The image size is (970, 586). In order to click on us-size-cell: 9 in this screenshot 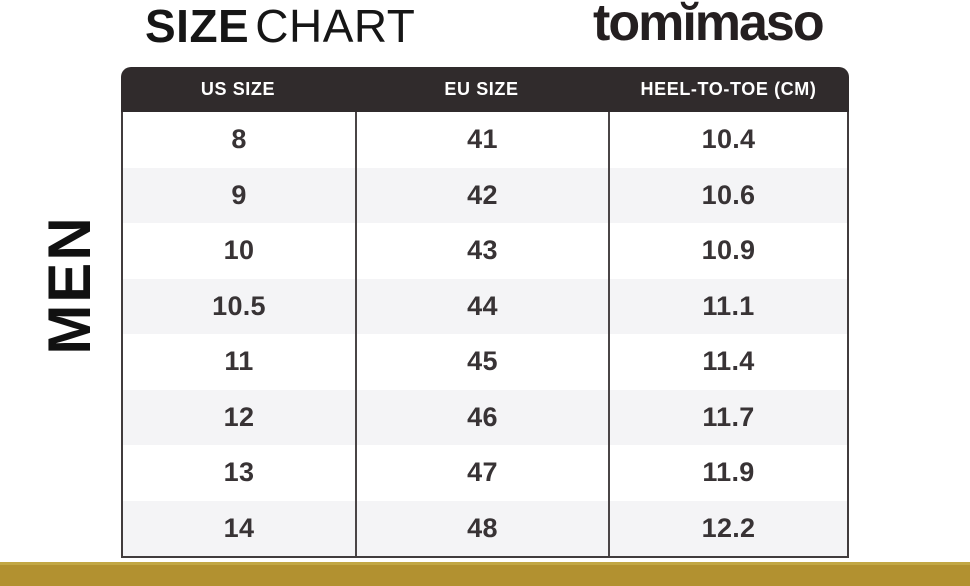, I will do `click(239, 194)`.